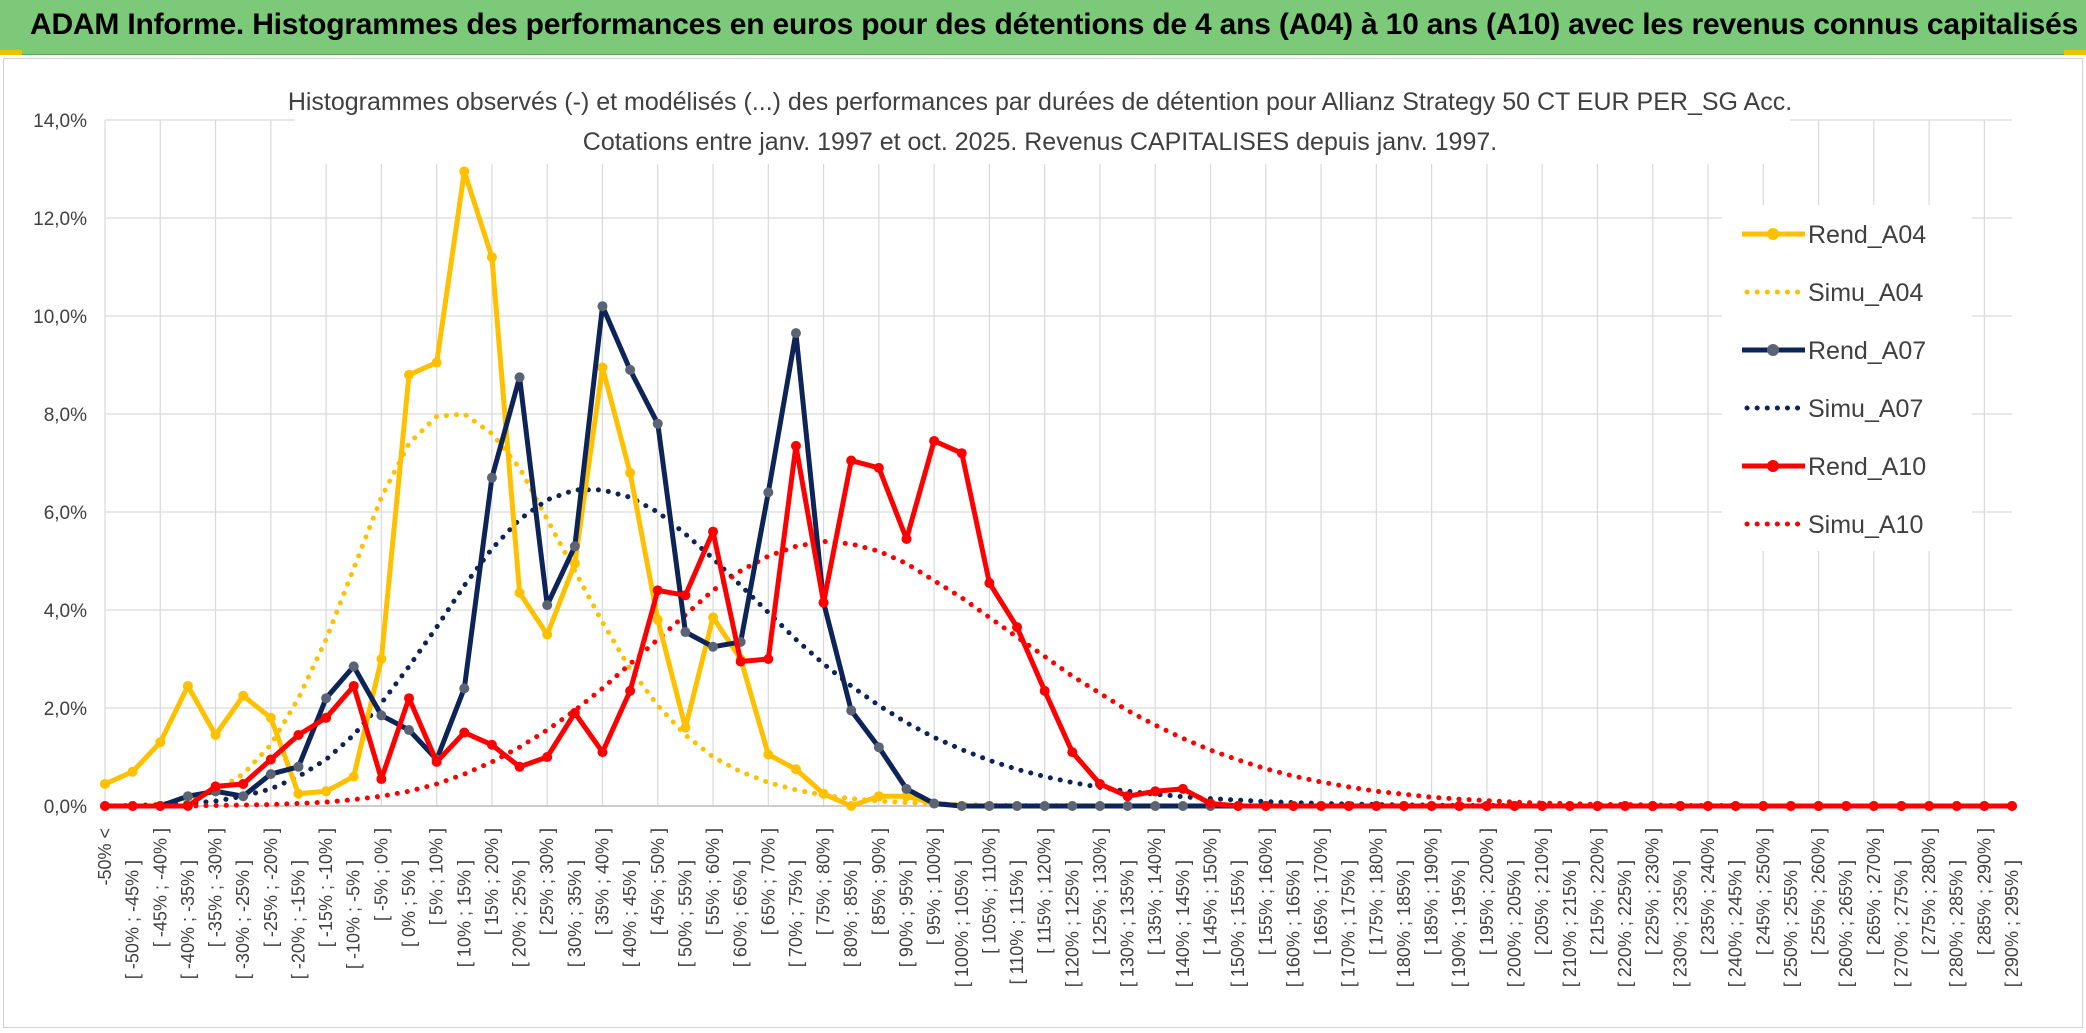  What do you see at coordinates (60, 219) in the screenshot?
I see `y-tick-label: 12,0%` at bounding box center [60, 219].